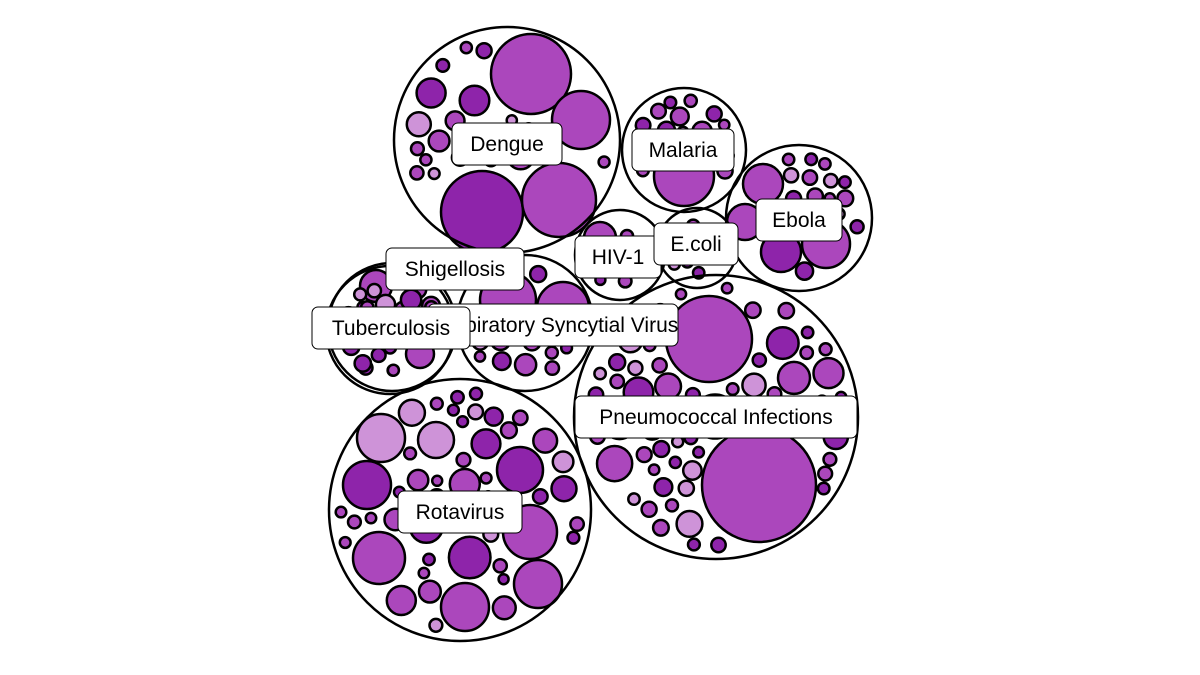 The height and width of the screenshot is (675, 1200). Describe the element at coordinates (709, 339) in the screenshot. I see `pneumococcal-infections-leaf-major` at that location.